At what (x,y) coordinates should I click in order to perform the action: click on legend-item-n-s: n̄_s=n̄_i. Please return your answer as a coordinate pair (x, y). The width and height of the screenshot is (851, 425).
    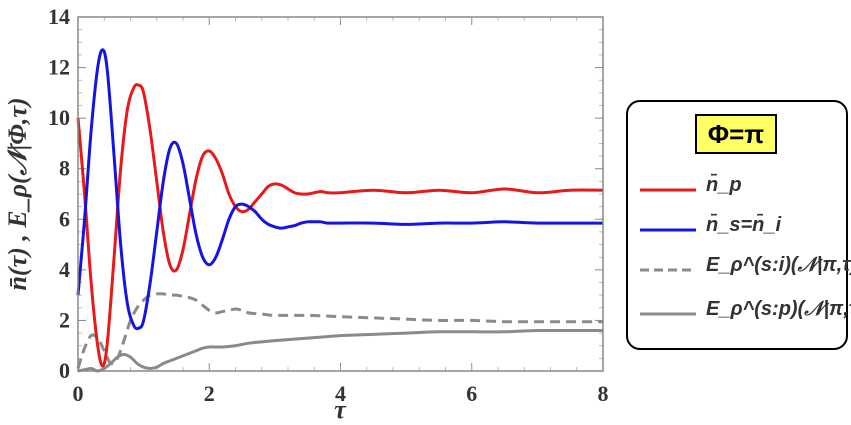
    Looking at the image, I should click on (737, 230).